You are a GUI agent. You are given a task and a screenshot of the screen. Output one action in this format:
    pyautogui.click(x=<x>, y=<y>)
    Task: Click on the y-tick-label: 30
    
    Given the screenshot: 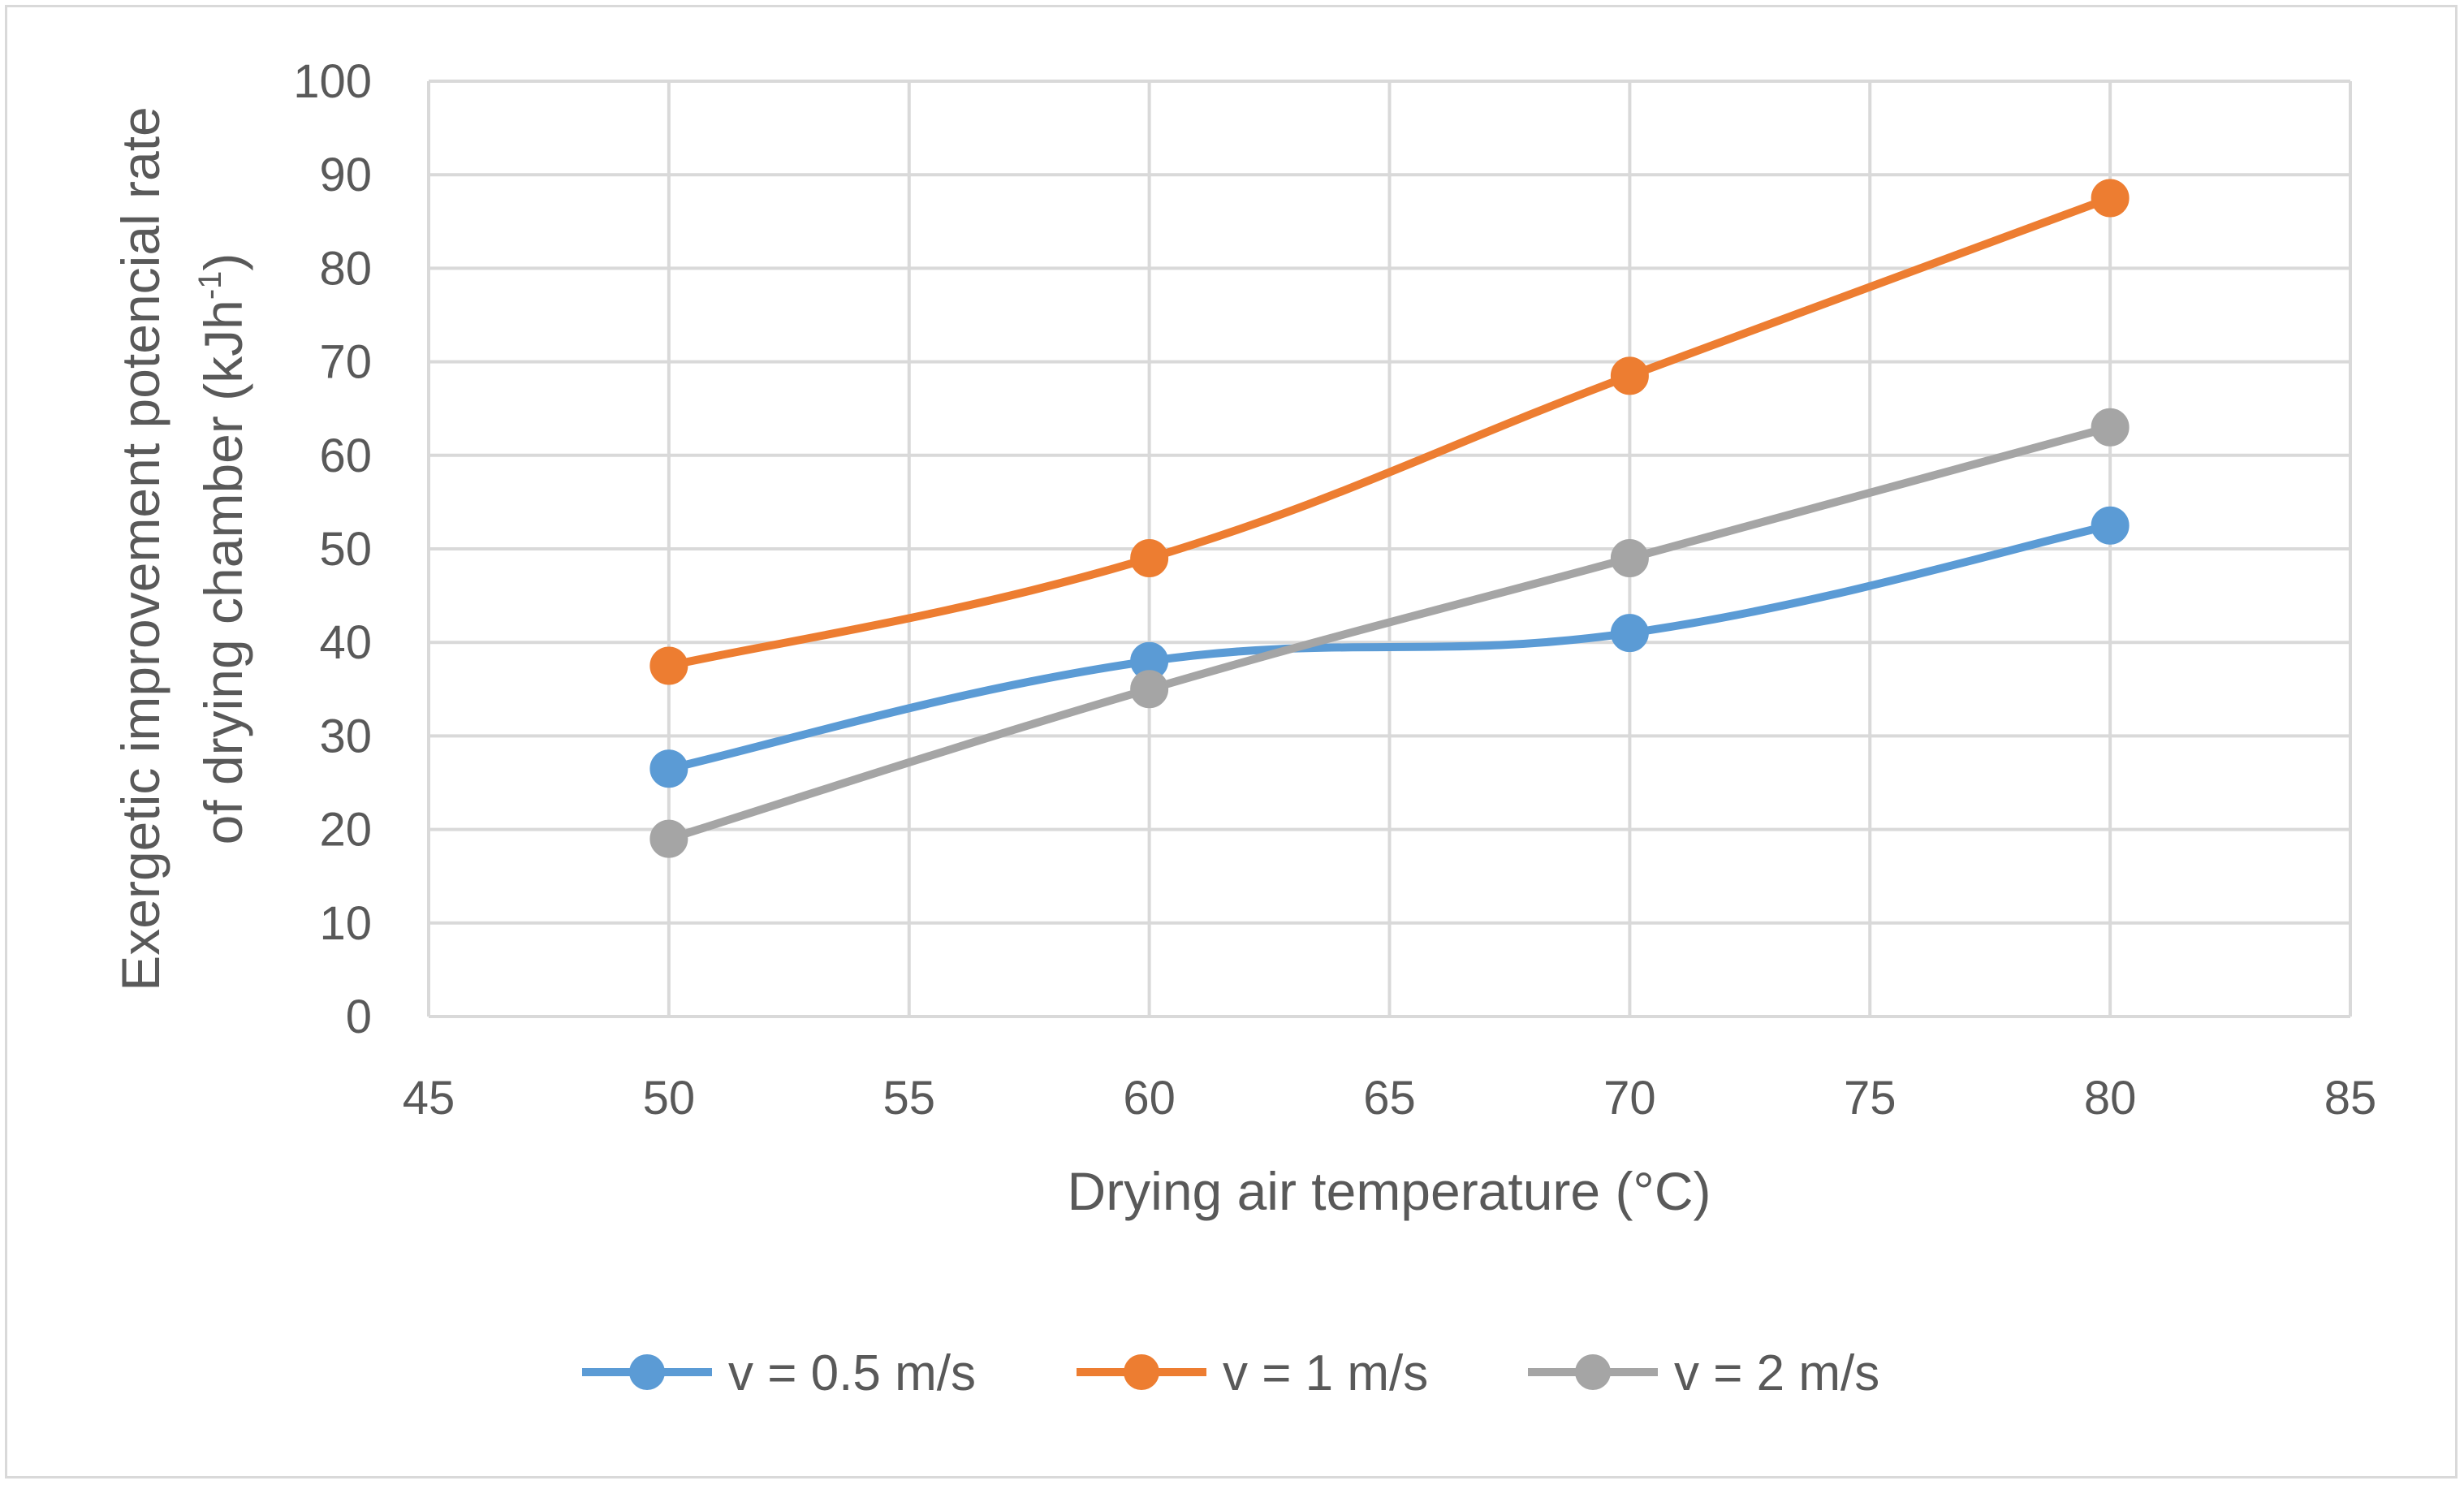 What is the action you would take?
    pyautogui.click(x=345, y=736)
    